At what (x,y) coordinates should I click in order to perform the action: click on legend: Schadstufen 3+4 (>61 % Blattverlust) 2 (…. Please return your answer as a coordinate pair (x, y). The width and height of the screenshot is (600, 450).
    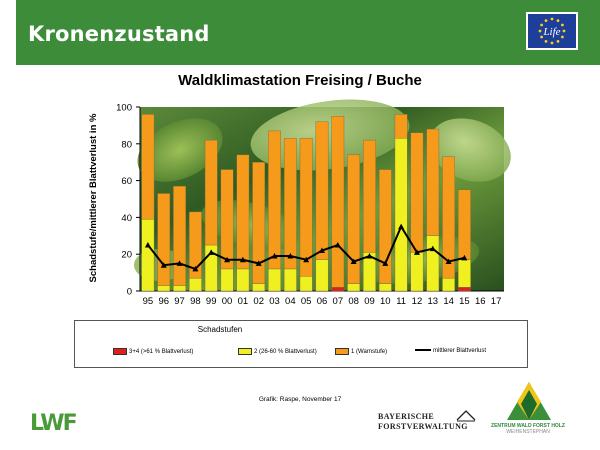
    Looking at the image, I should click on (301, 344).